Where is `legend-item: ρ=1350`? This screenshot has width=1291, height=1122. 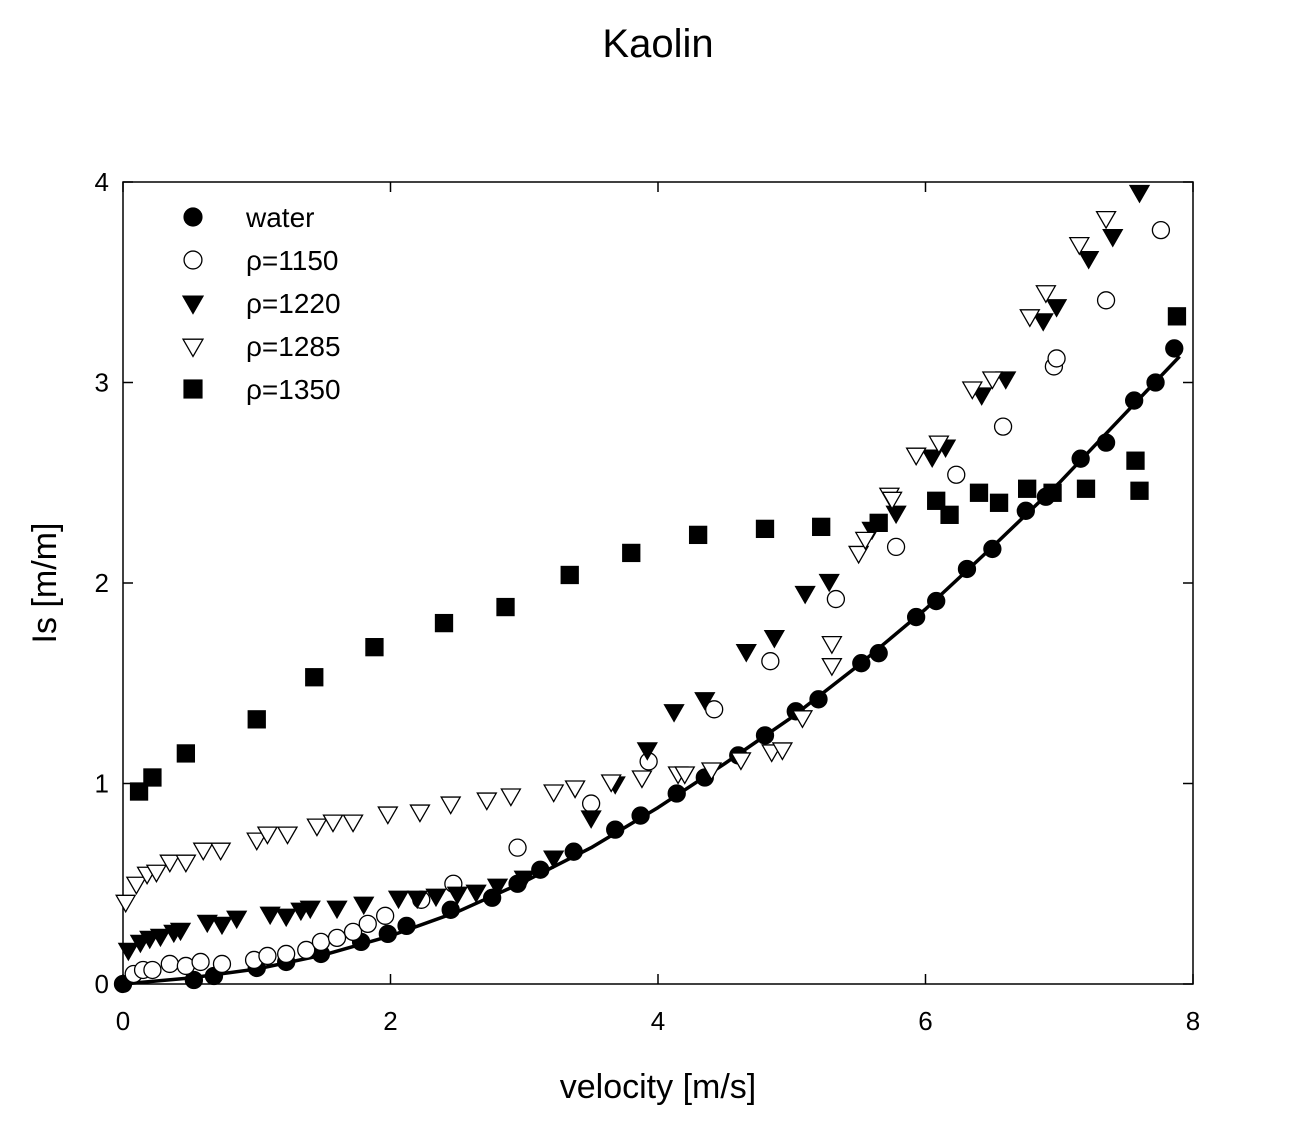 legend-item: ρ=1350 is located at coordinates (262, 389).